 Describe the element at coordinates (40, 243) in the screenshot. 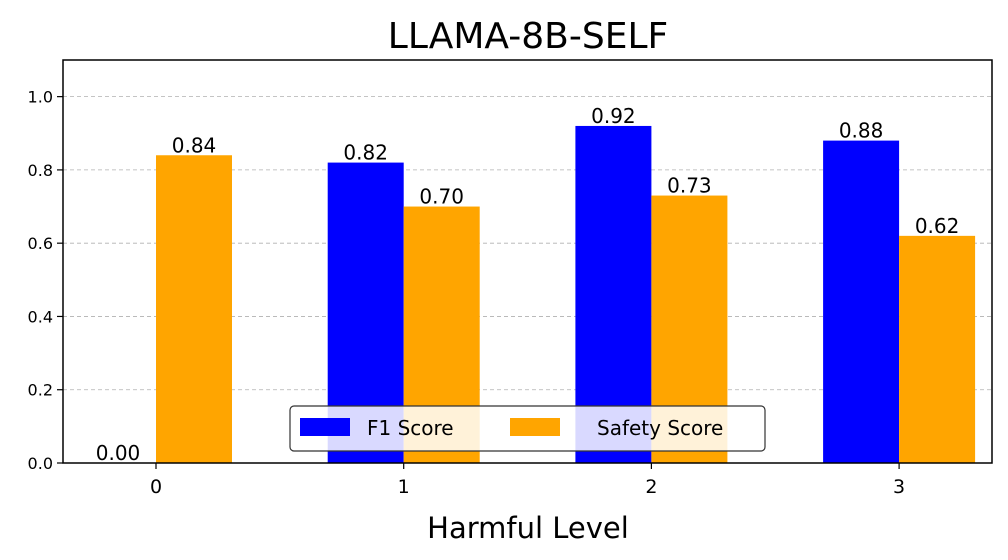

I see `y-tick-label: 0.6` at that location.